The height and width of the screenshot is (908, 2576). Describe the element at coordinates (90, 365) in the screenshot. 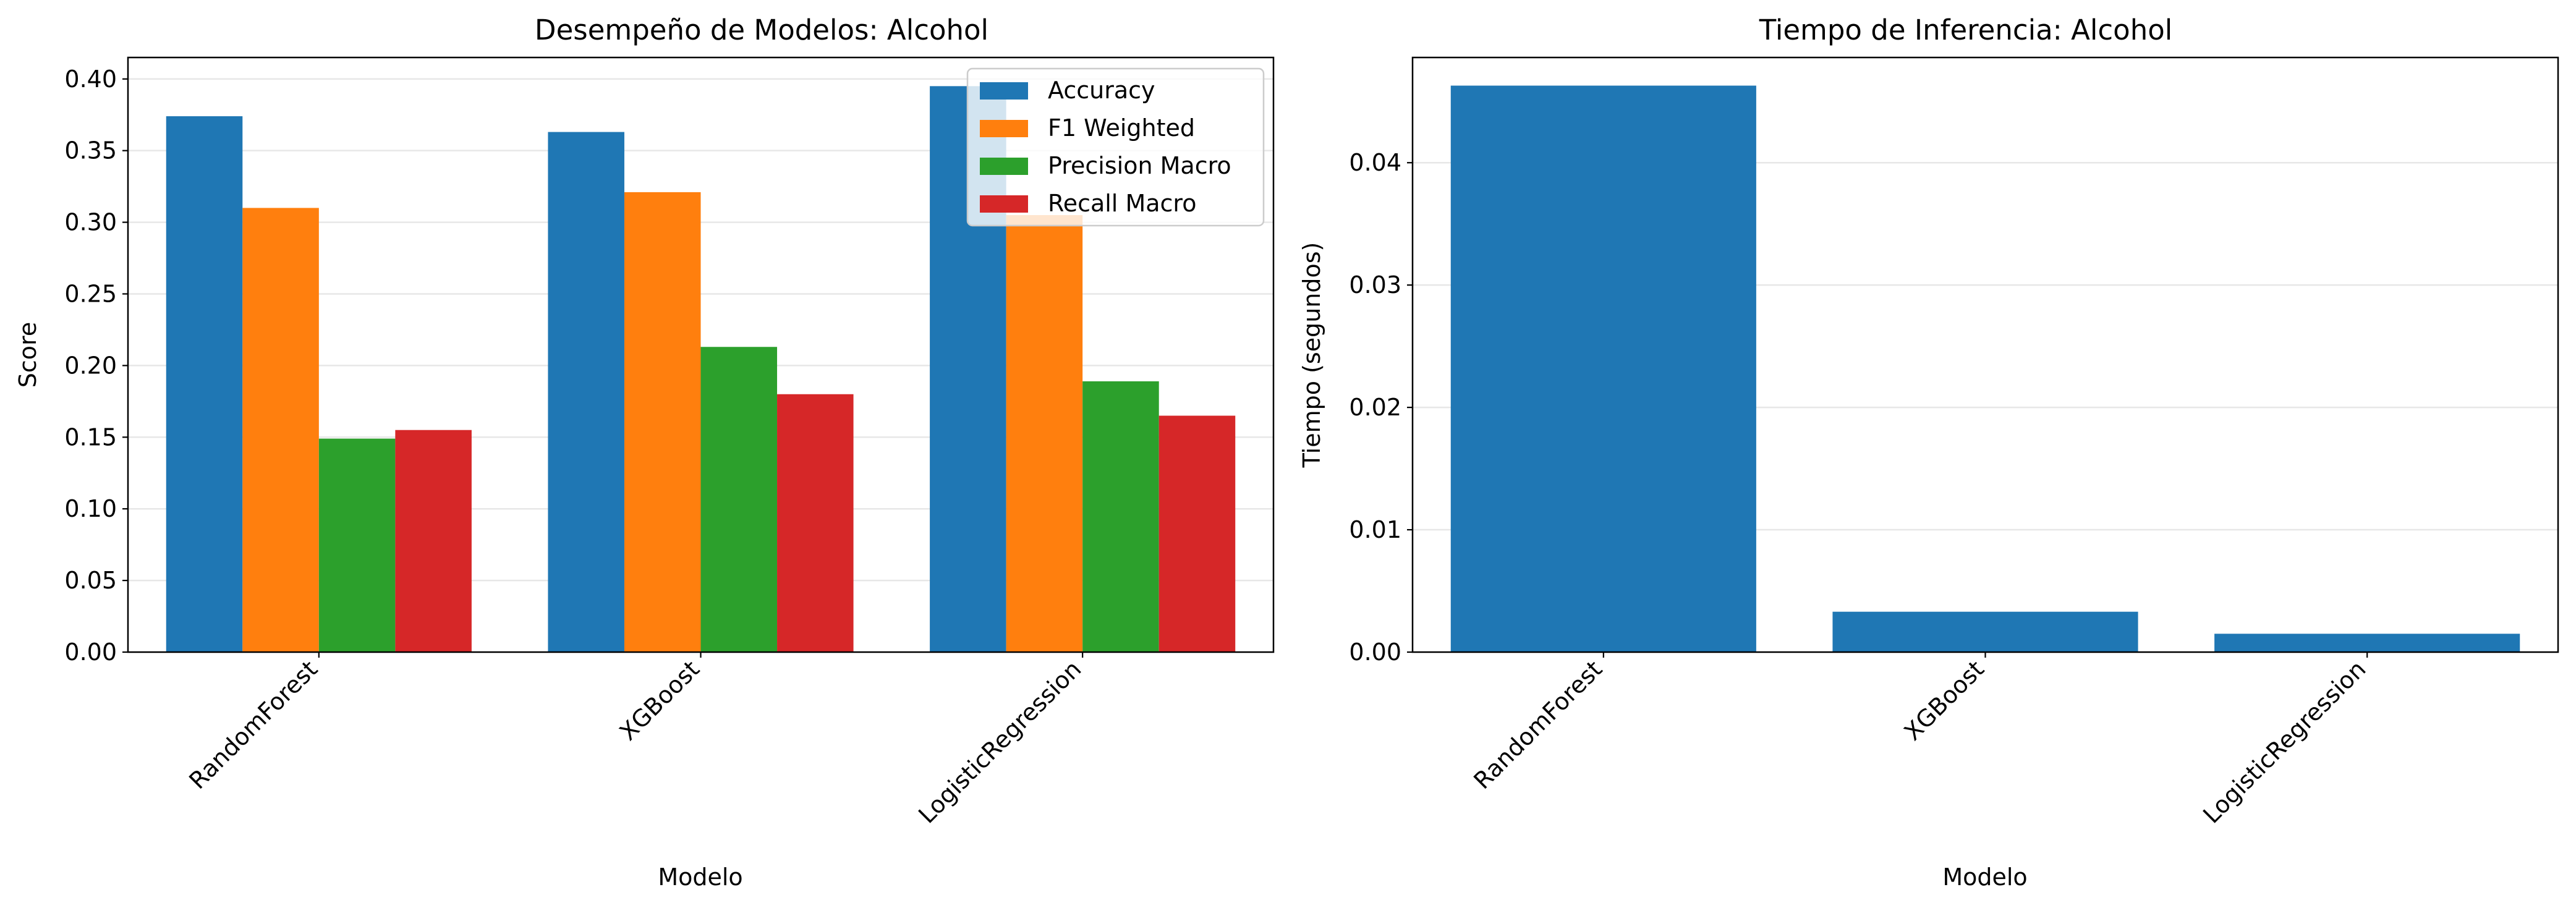

I see `y-tick-label: 0.20` at that location.